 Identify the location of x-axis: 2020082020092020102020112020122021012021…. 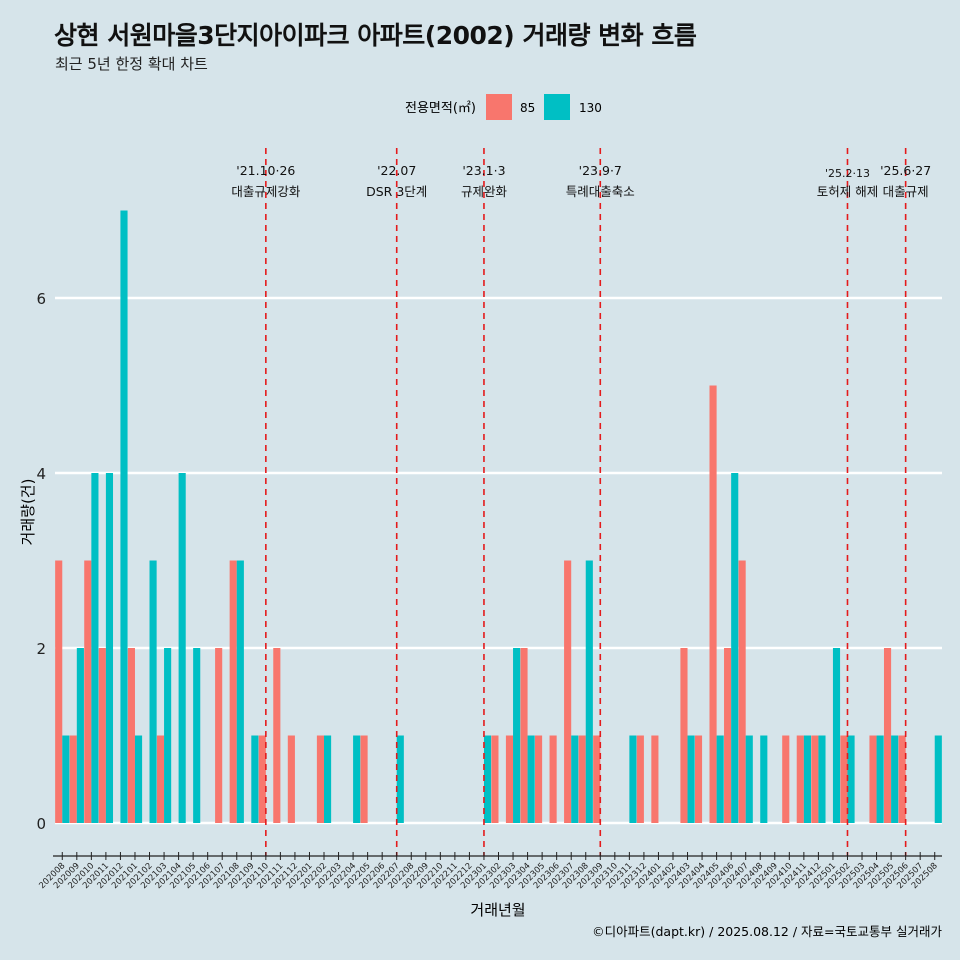
(489, 871).